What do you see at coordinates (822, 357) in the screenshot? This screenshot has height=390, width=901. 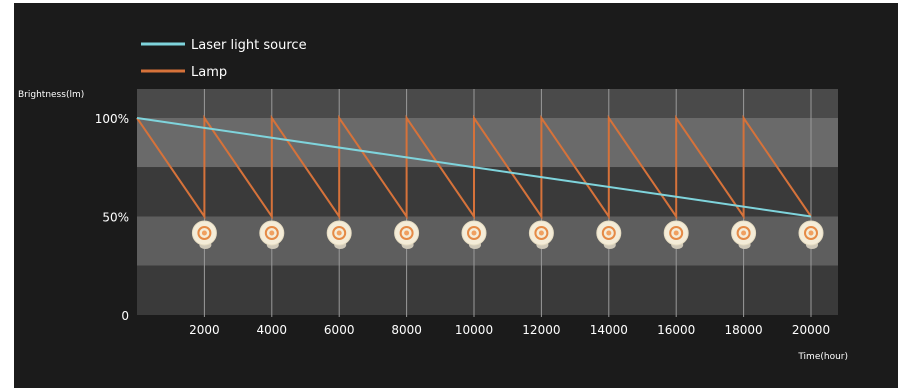 I see `x-axis-title: Time(hour)` at bounding box center [822, 357].